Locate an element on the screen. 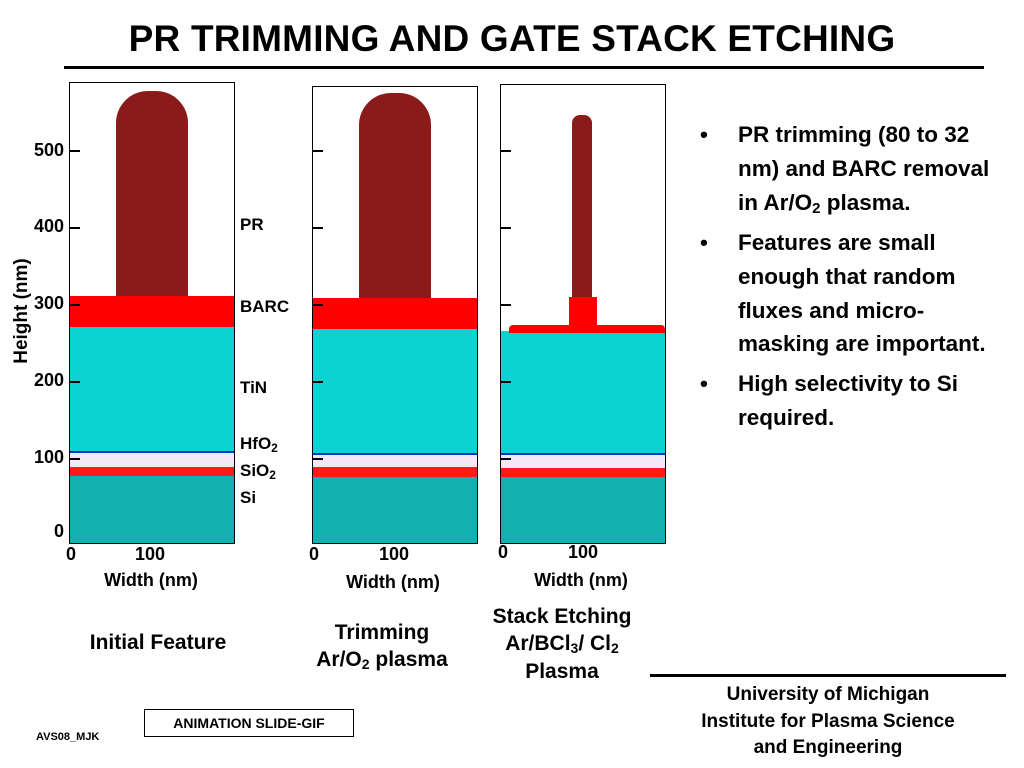  panel-initial-feature is located at coordinates (152, 313).